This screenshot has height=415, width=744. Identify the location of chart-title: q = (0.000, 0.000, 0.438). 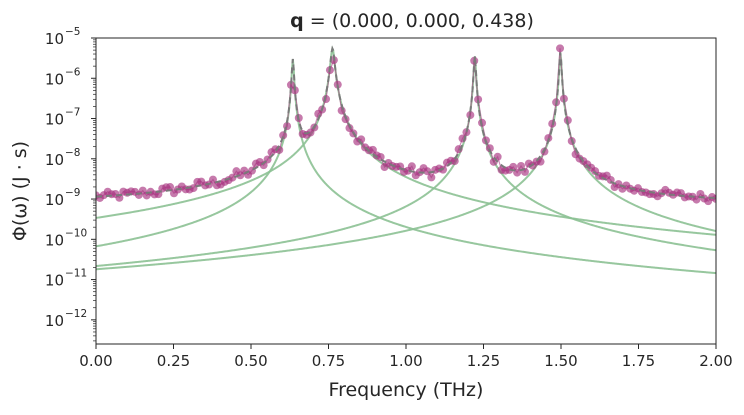
(412, 21).